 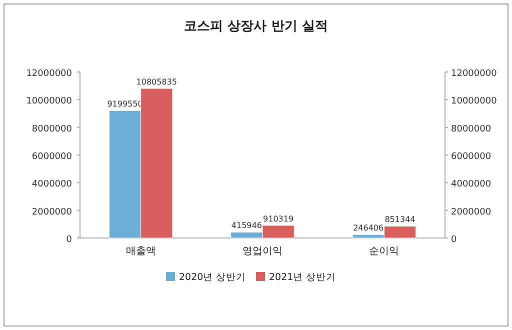 I want to click on y-tick-label: 0, so click(x=69, y=240).